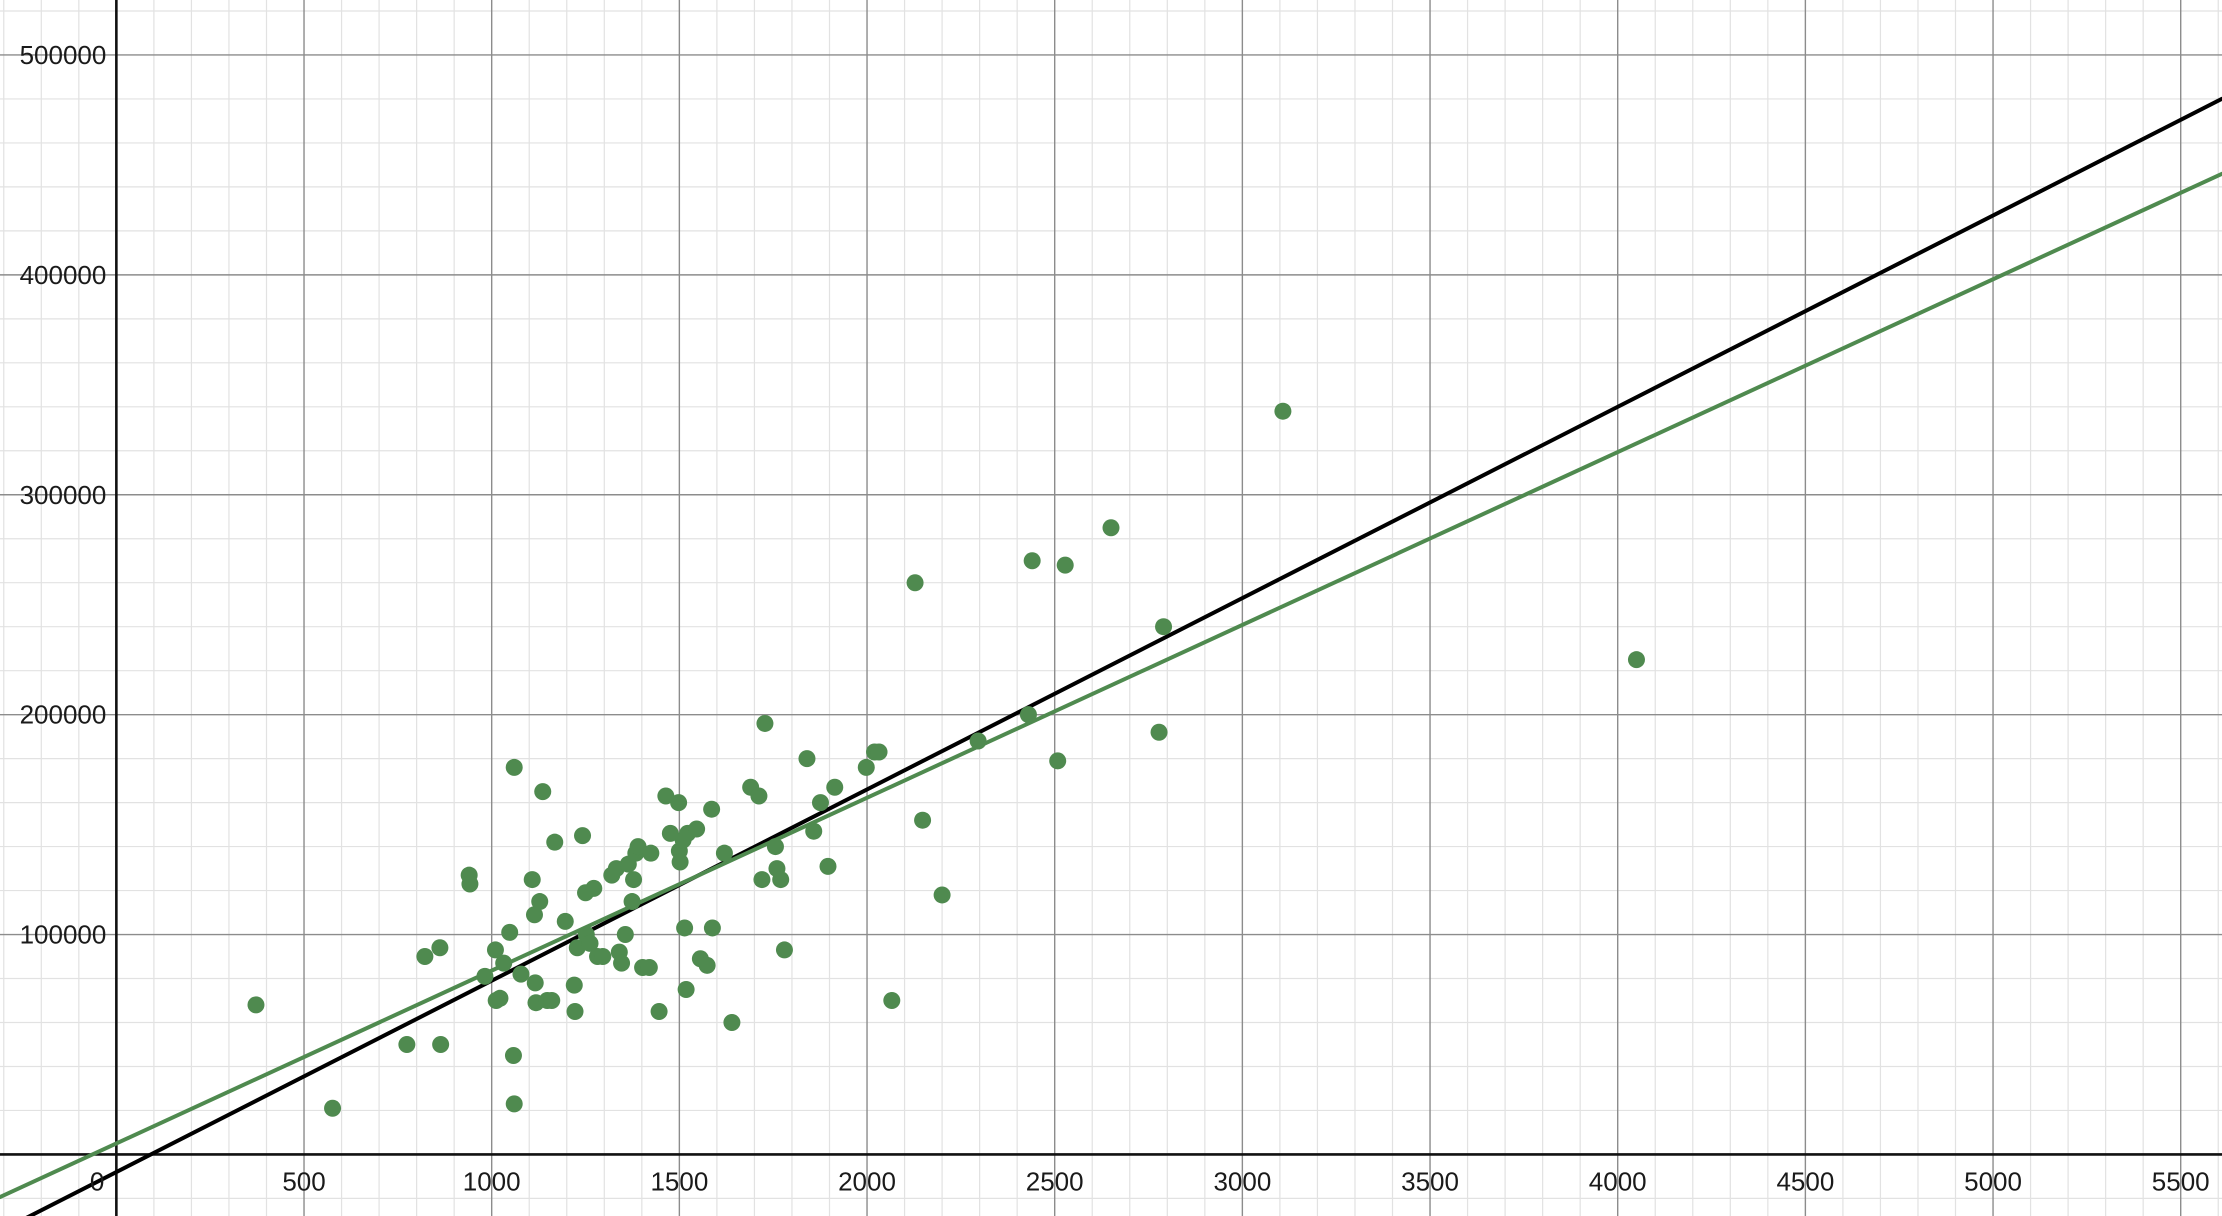 This screenshot has width=2222, height=1216. Describe the element at coordinates (63, 275) in the screenshot. I see `y-tick-label: 400000` at that location.